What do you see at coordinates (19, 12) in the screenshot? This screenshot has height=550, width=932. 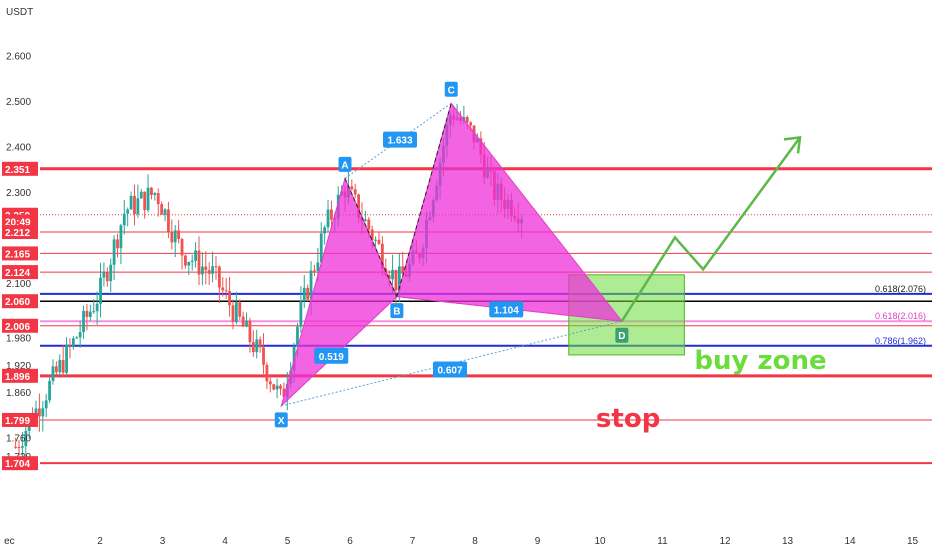 I see `currency-label: USDT` at bounding box center [19, 12].